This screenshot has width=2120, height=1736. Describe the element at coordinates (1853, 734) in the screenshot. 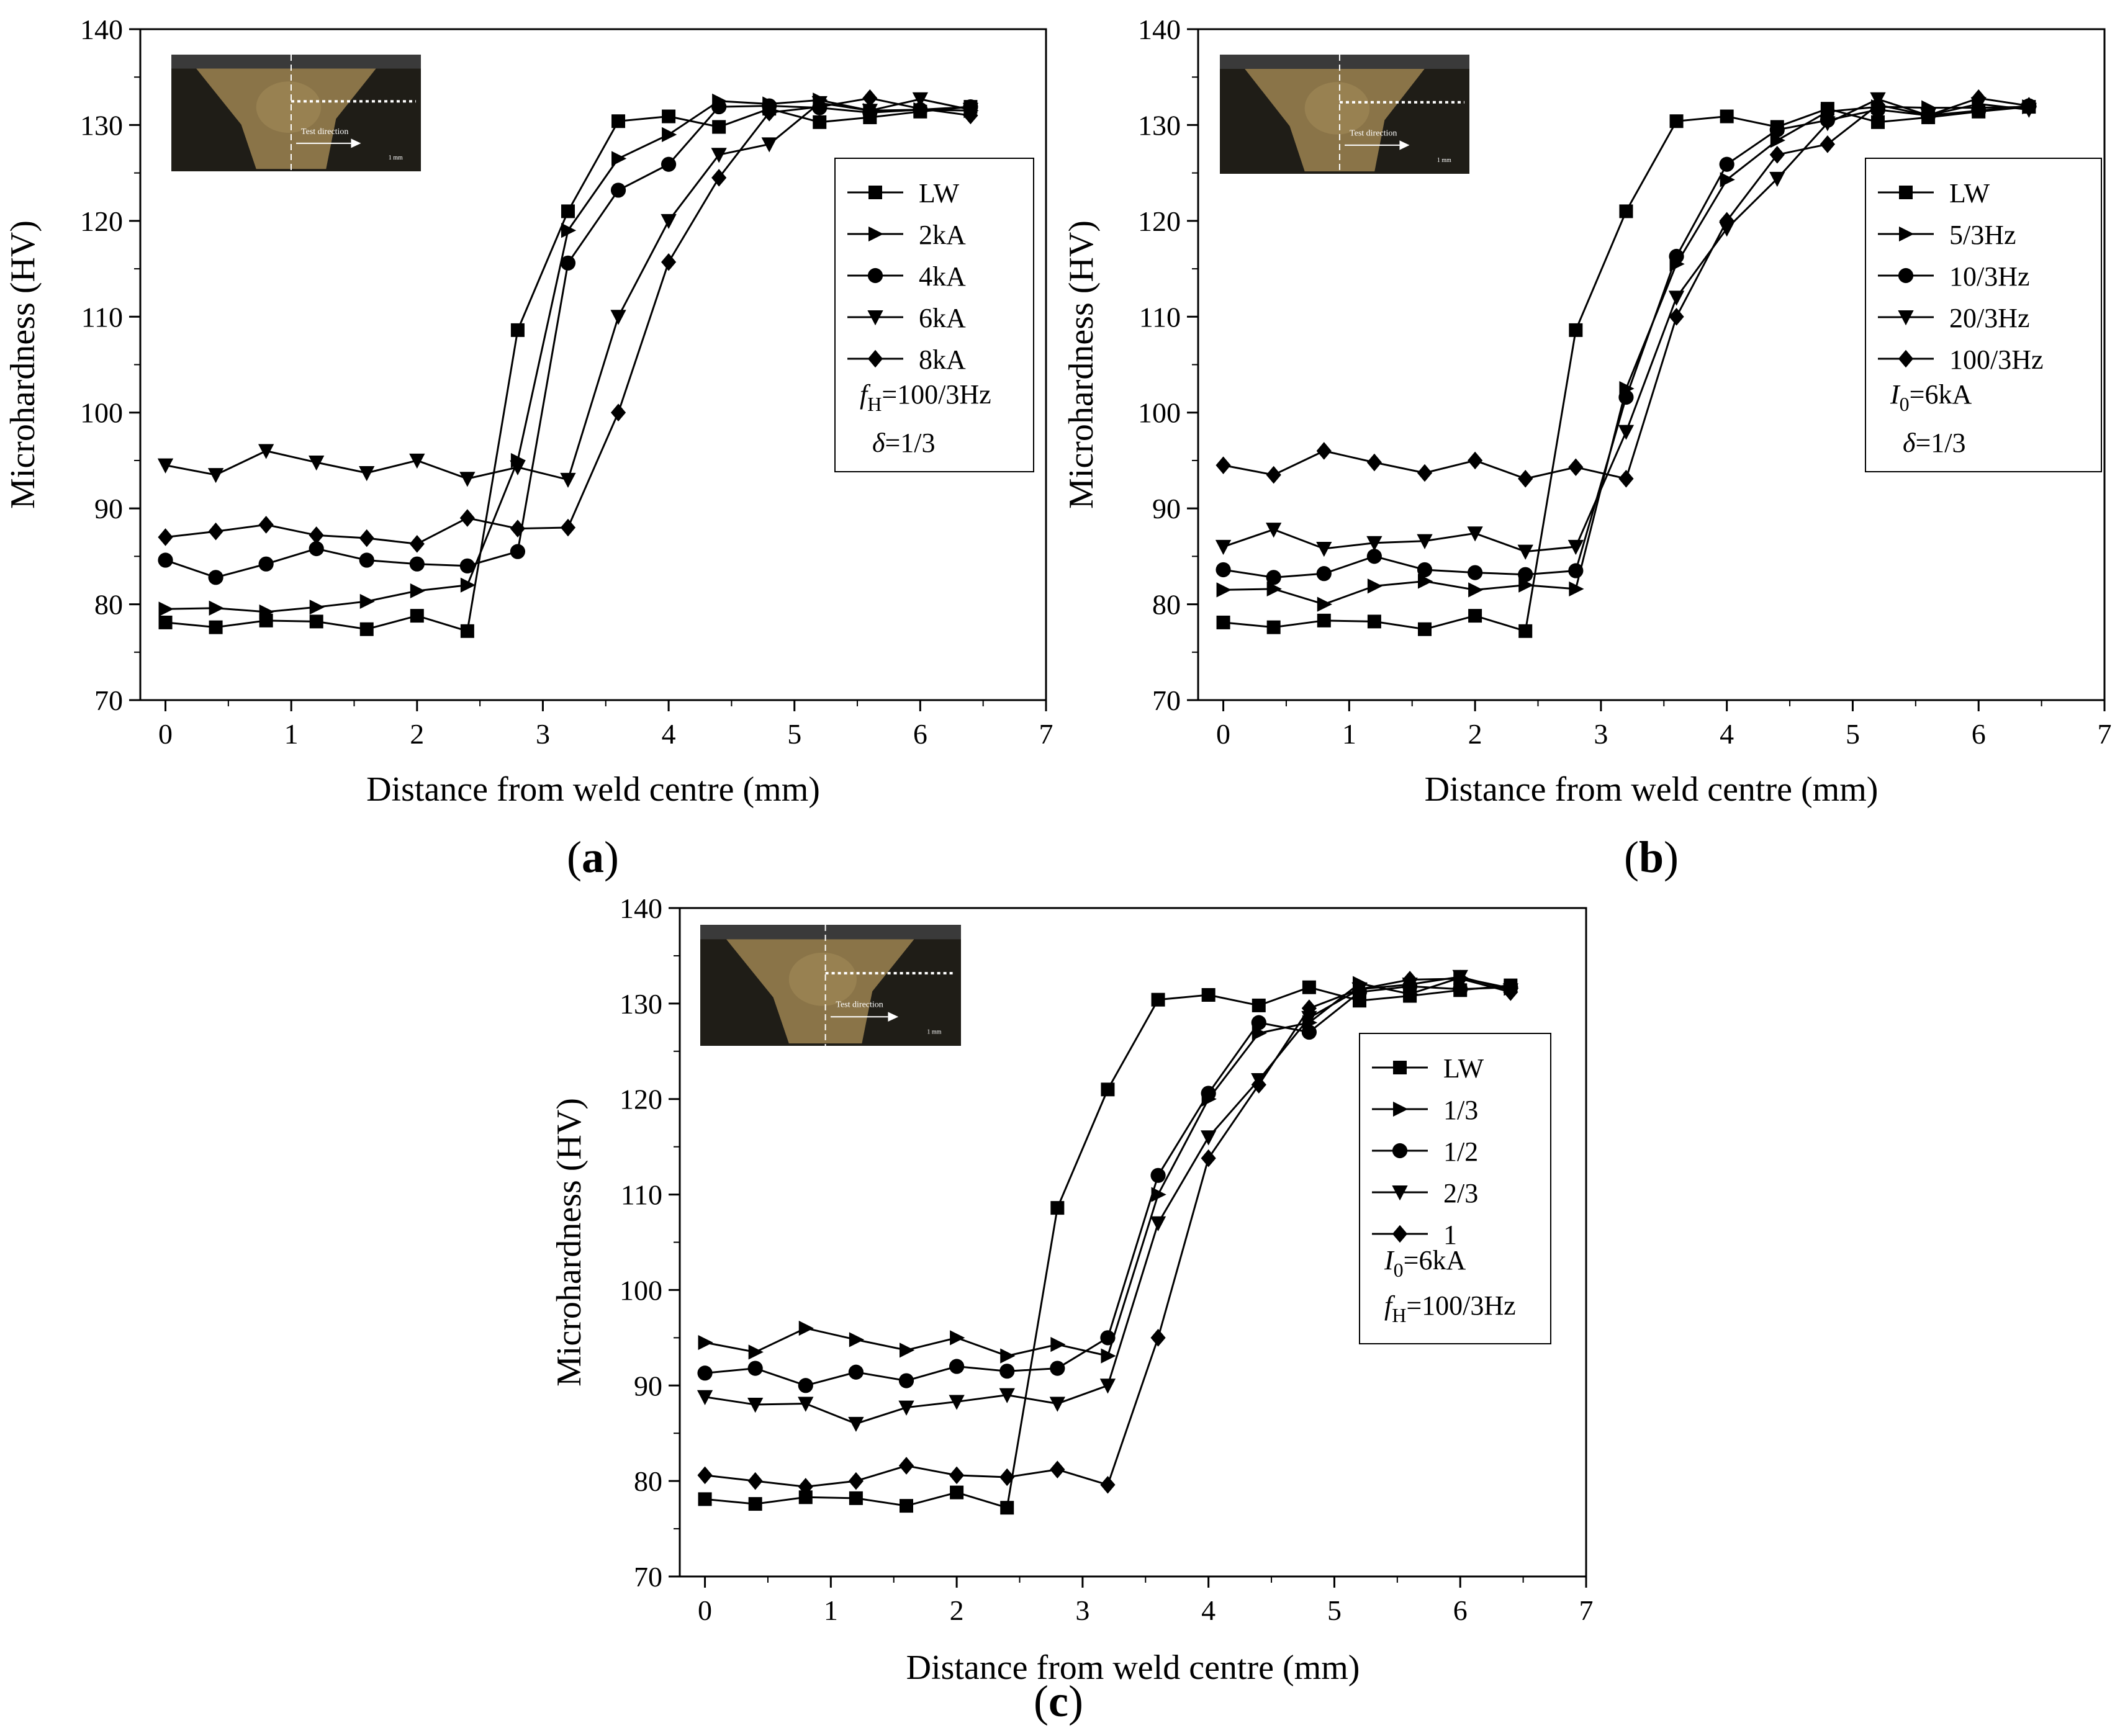

I see `x-tick-label: 5` at that location.